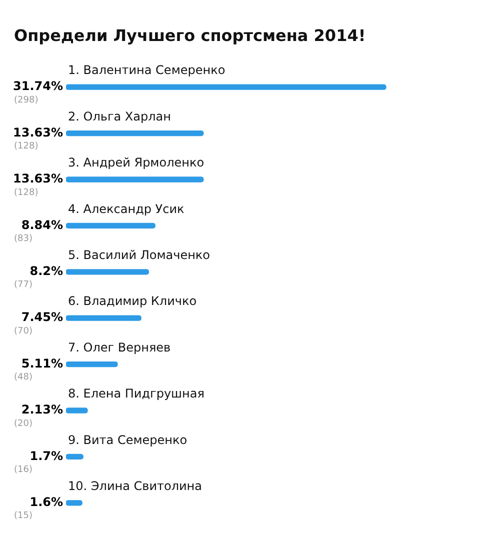  I want to click on text: (298), so click(26, 100).